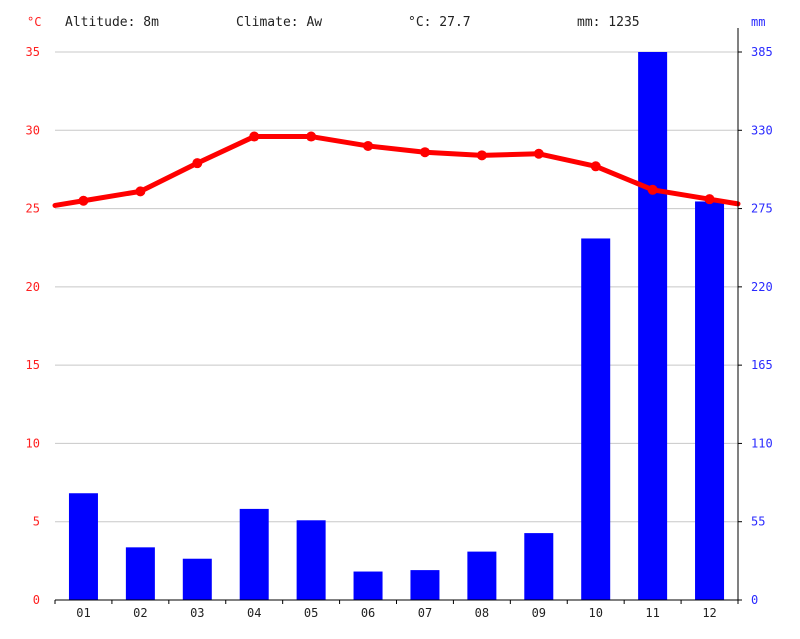 The image size is (800, 639). I want to click on mean-temperature-label: °C: 27.7, so click(439, 22).